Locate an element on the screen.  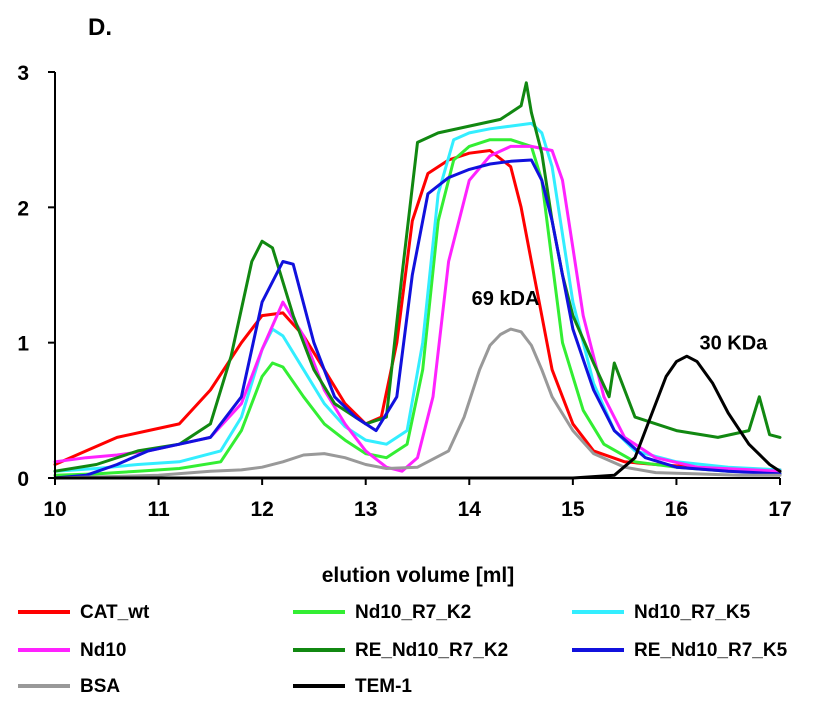
x-tick-label: 16 is located at coordinates (676, 509).